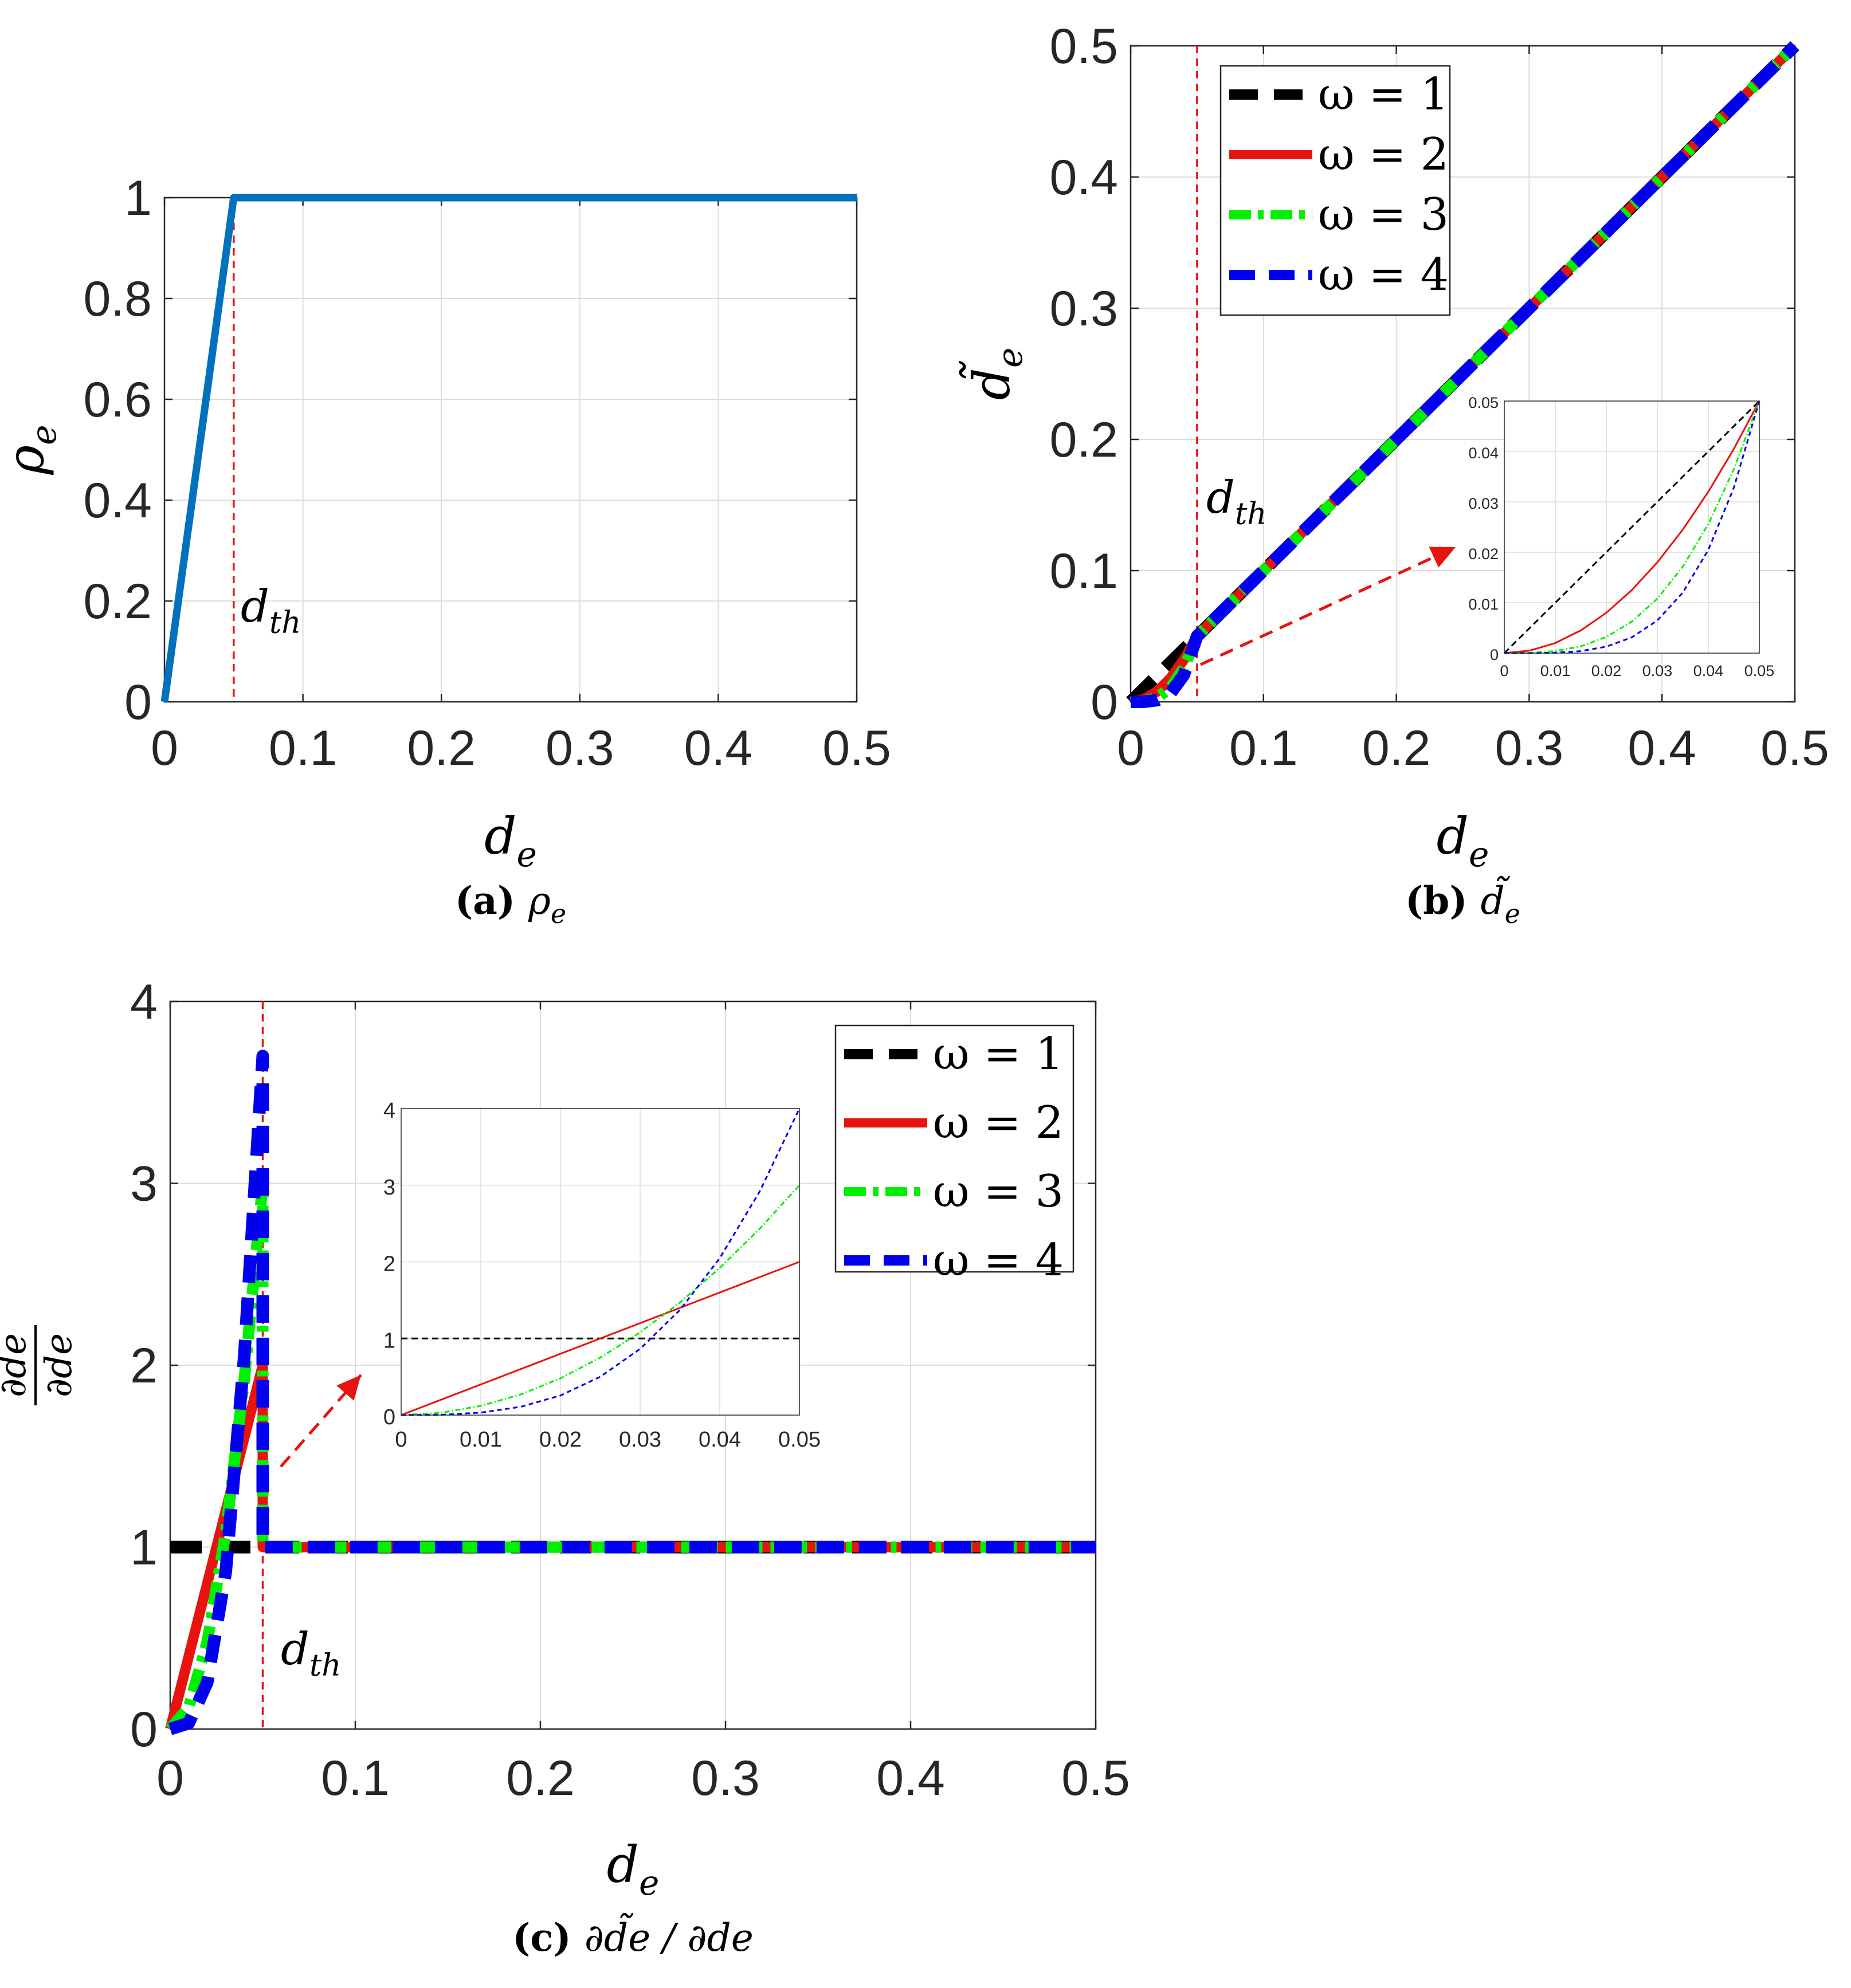 This screenshot has height=1988, width=1851. Describe the element at coordinates (1483, 604) in the screenshot. I see `inset-y-tick-label: 0.01` at that location.